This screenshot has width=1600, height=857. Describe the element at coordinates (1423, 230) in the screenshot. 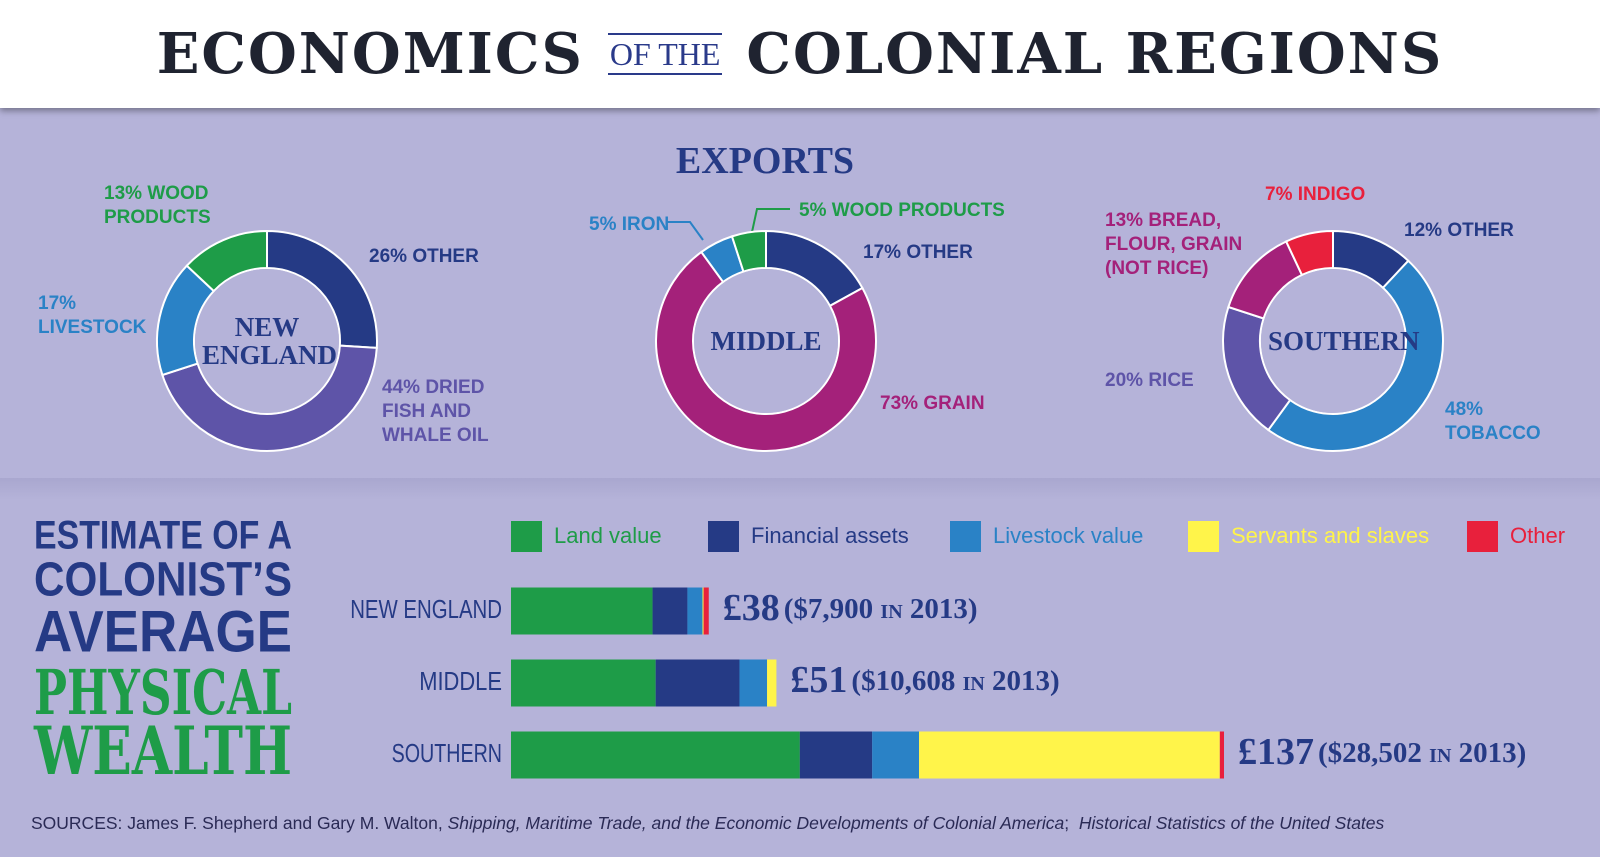

I see `slice-value-label: 12%` at that location.